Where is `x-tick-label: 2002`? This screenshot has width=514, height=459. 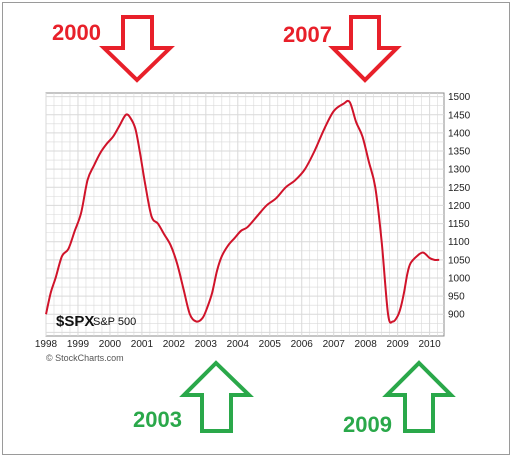
x-tick-label: 2002 is located at coordinates (174, 344).